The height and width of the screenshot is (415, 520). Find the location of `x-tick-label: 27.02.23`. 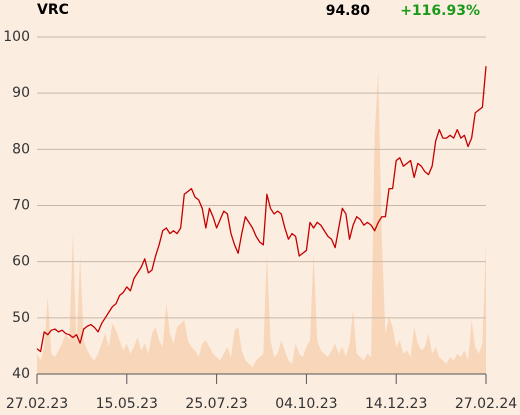

x-tick-label: 27.02.23 is located at coordinates (37, 404).